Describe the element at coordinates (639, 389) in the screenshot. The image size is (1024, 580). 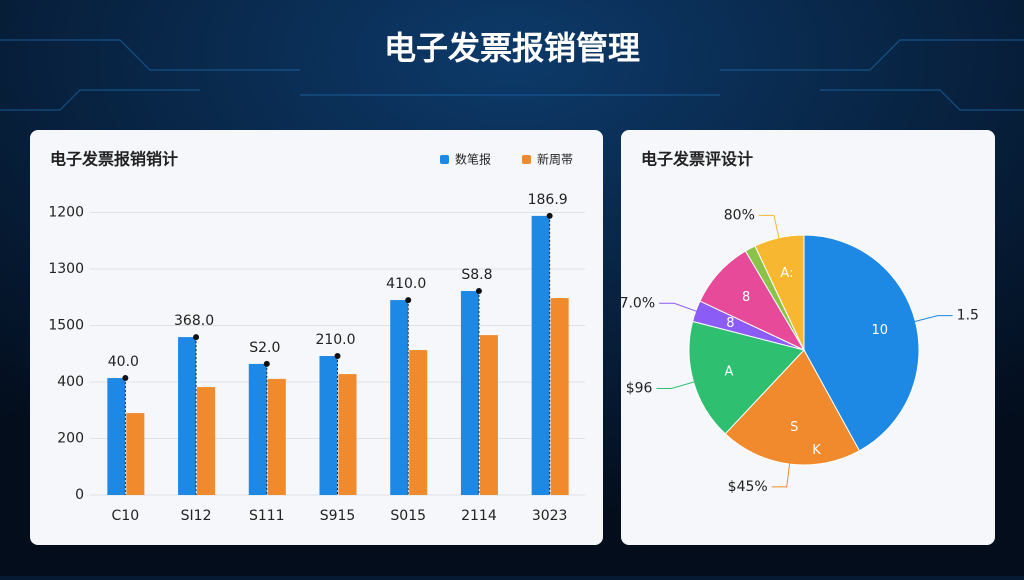
I see `outer-label: $96` at that location.